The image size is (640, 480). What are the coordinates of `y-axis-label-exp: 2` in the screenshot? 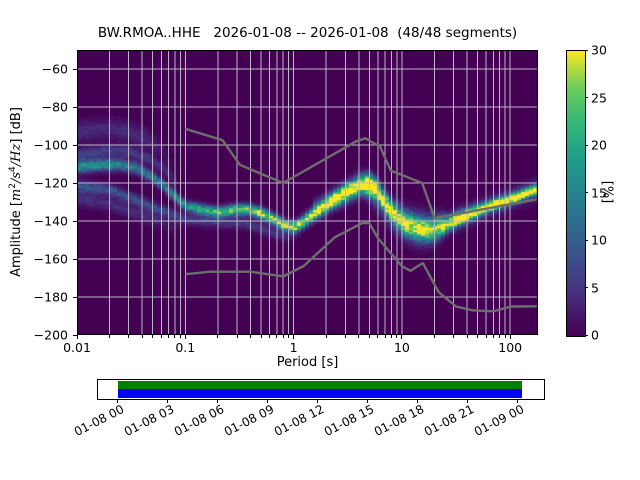 It's located at (12, 186).